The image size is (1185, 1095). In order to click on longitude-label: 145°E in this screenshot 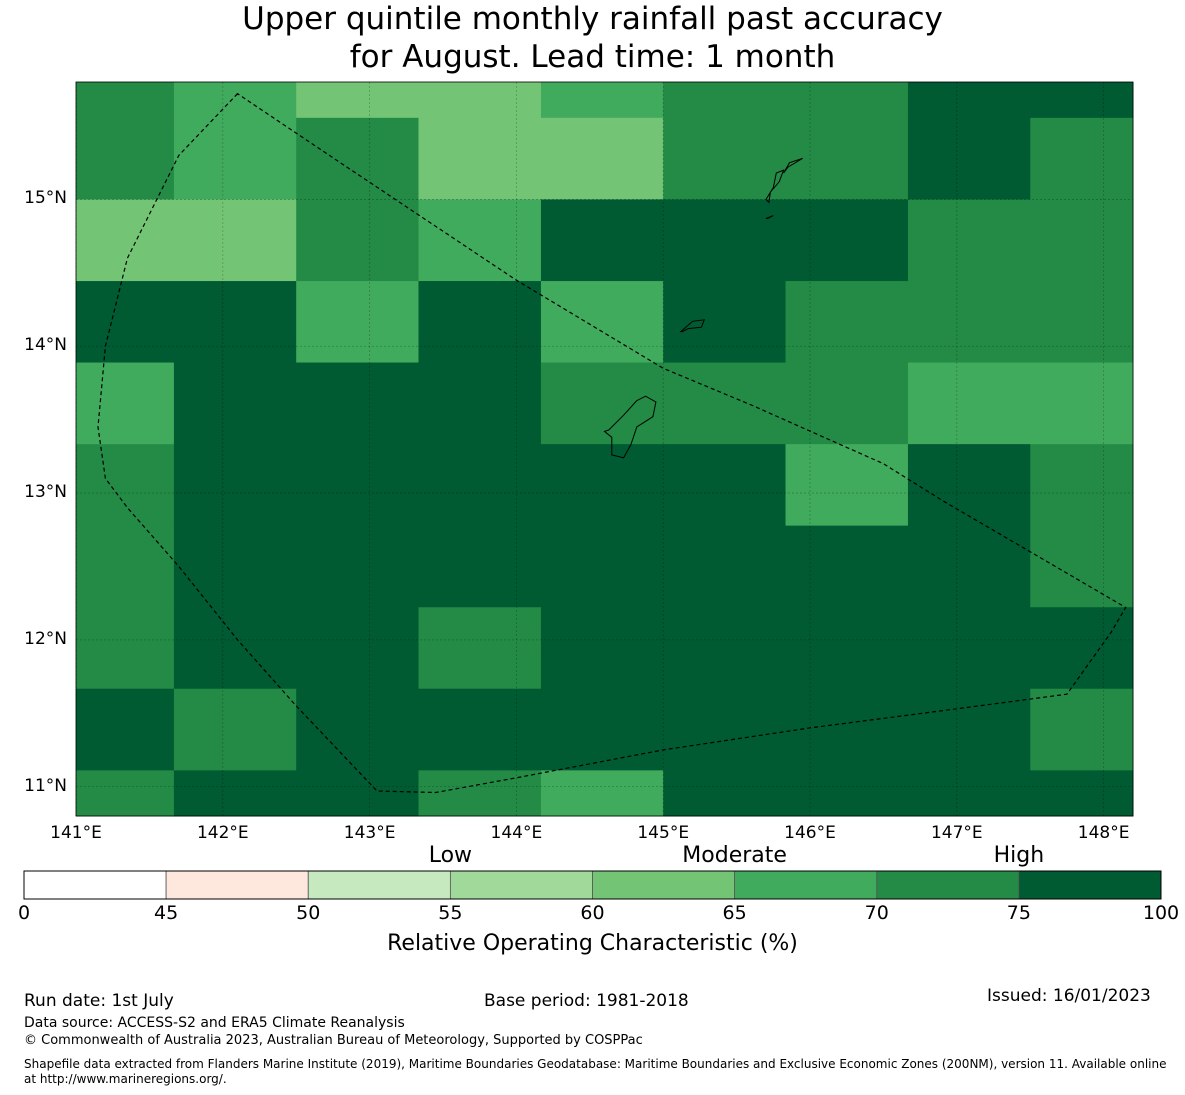, I will do `click(663, 833)`.